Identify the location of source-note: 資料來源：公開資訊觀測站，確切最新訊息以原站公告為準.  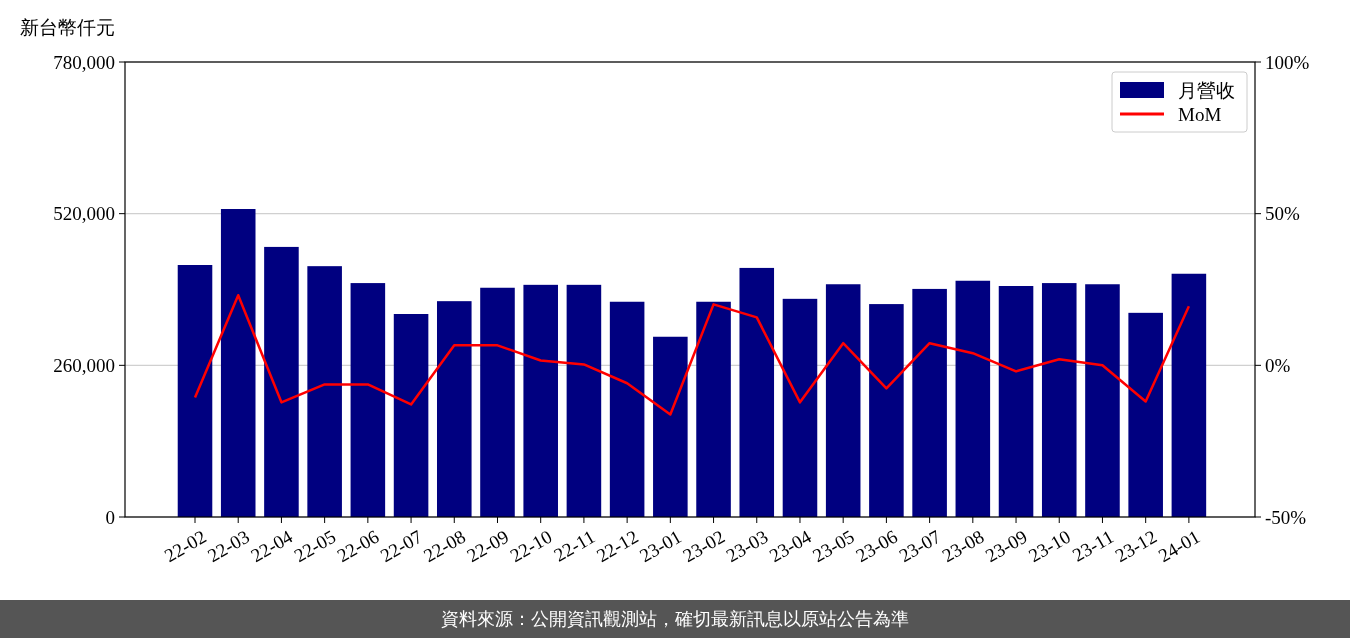
(675, 619).